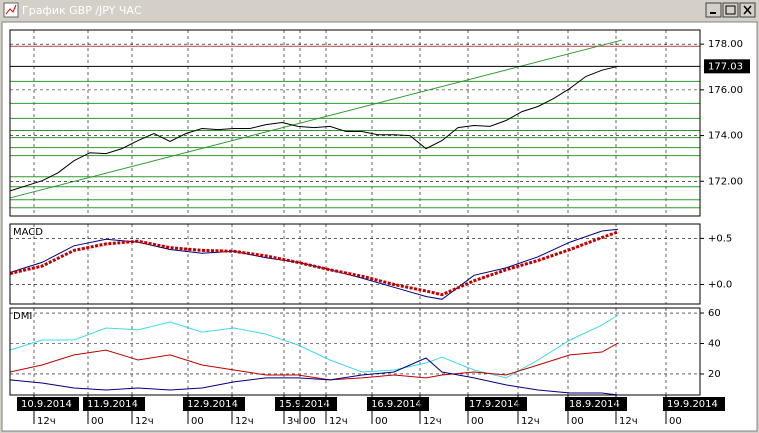  Describe the element at coordinates (293, 421) in the screenshot. I see `x-tick-label: 3ч` at that location.